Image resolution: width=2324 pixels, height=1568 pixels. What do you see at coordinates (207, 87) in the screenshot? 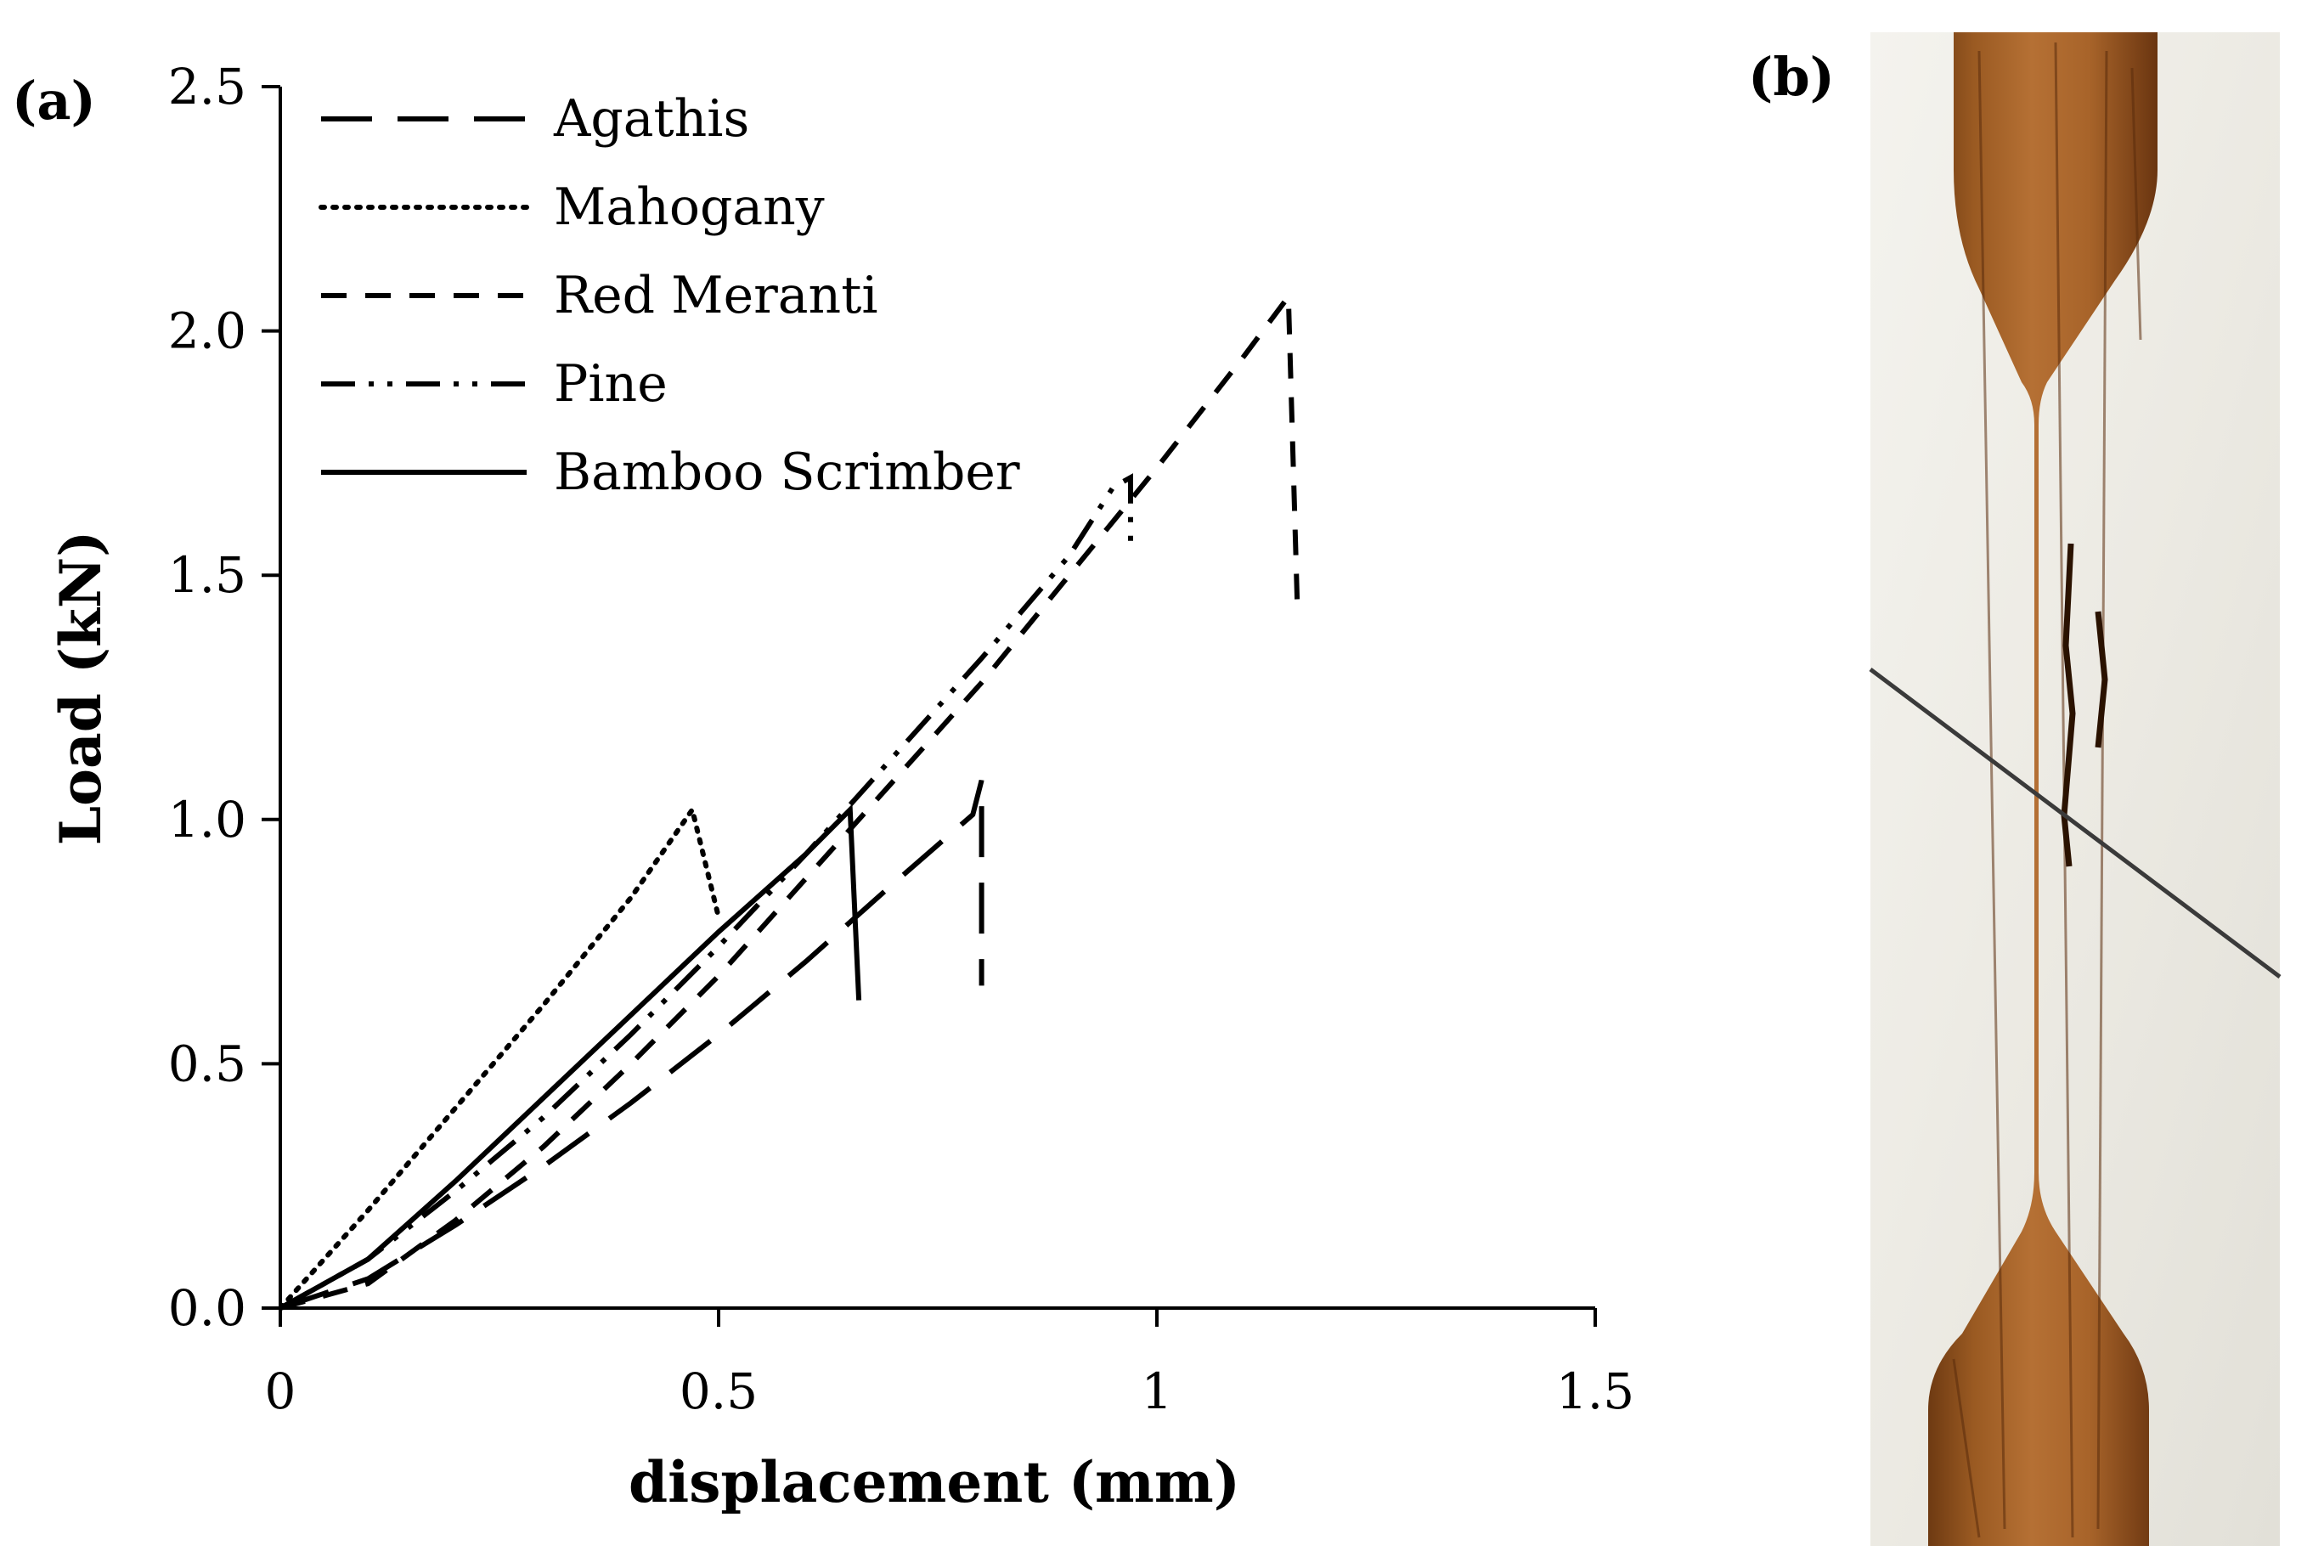
I see `y-tick-label: 2.5` at bounding box center [207, 87].